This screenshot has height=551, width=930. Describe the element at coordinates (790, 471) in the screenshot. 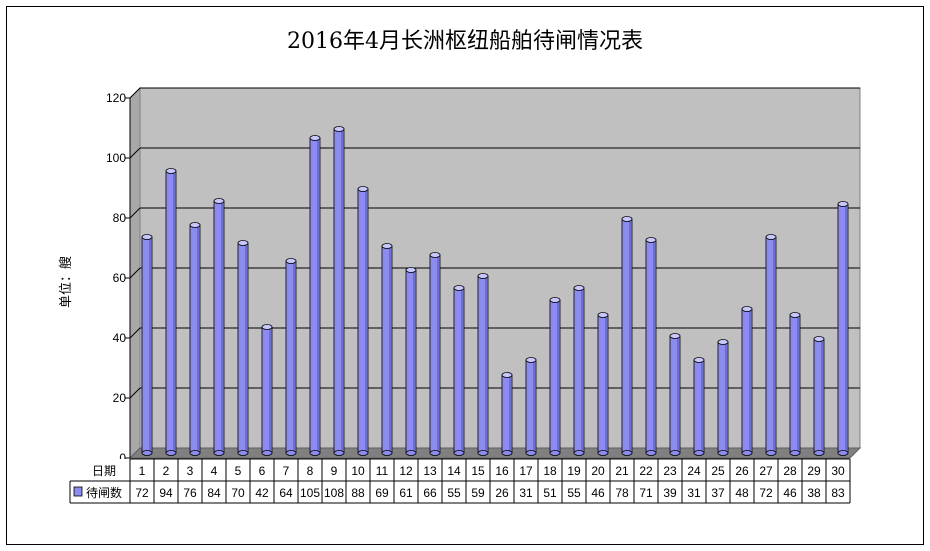

I see `x-tick-label: 28` at that location.